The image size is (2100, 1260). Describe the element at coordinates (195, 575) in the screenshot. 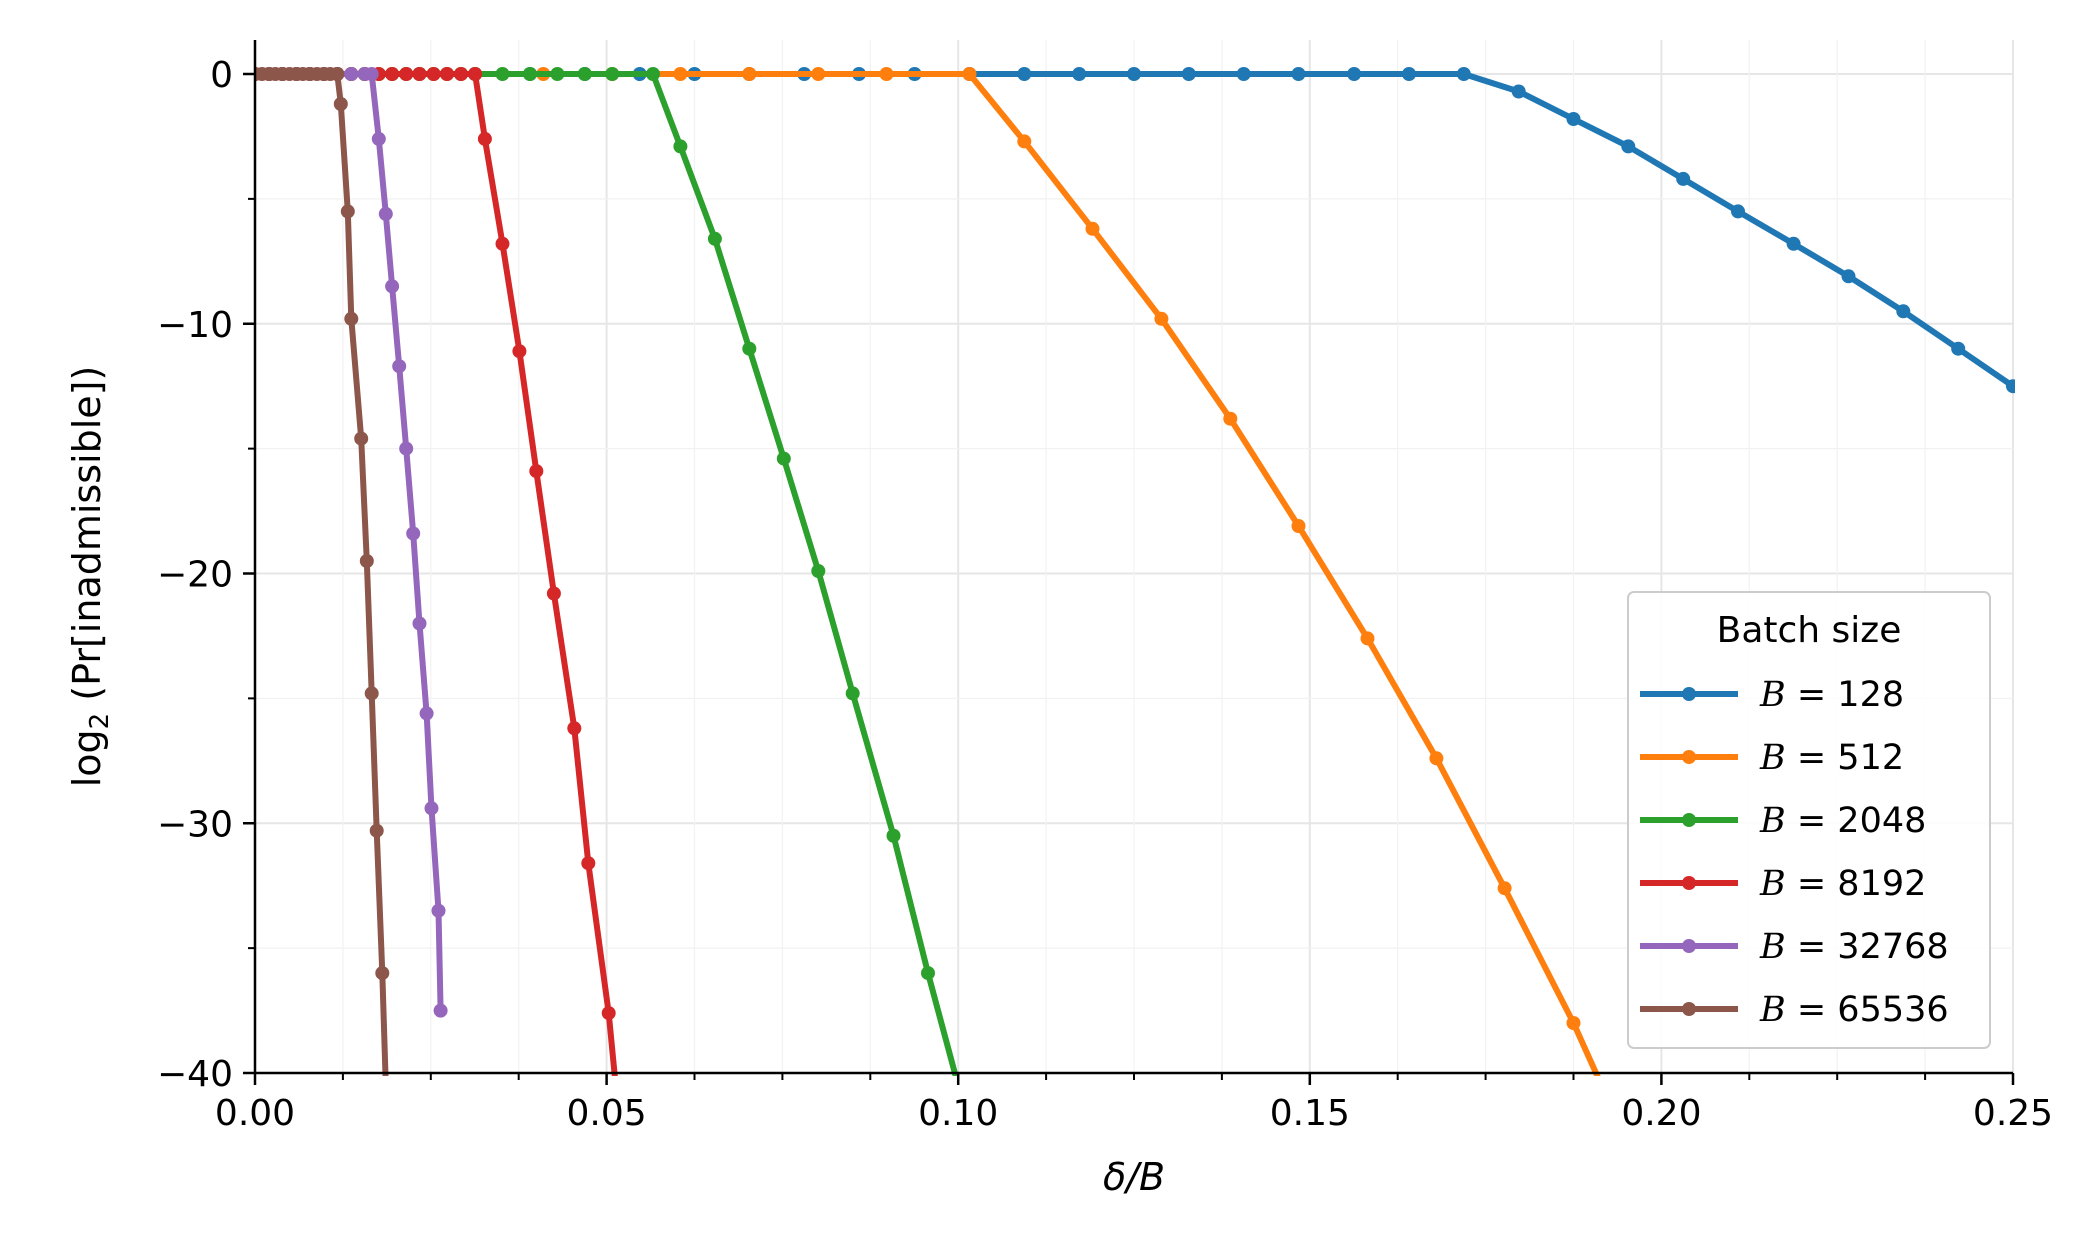

I see `y-tick-label-2: −20` at that location.